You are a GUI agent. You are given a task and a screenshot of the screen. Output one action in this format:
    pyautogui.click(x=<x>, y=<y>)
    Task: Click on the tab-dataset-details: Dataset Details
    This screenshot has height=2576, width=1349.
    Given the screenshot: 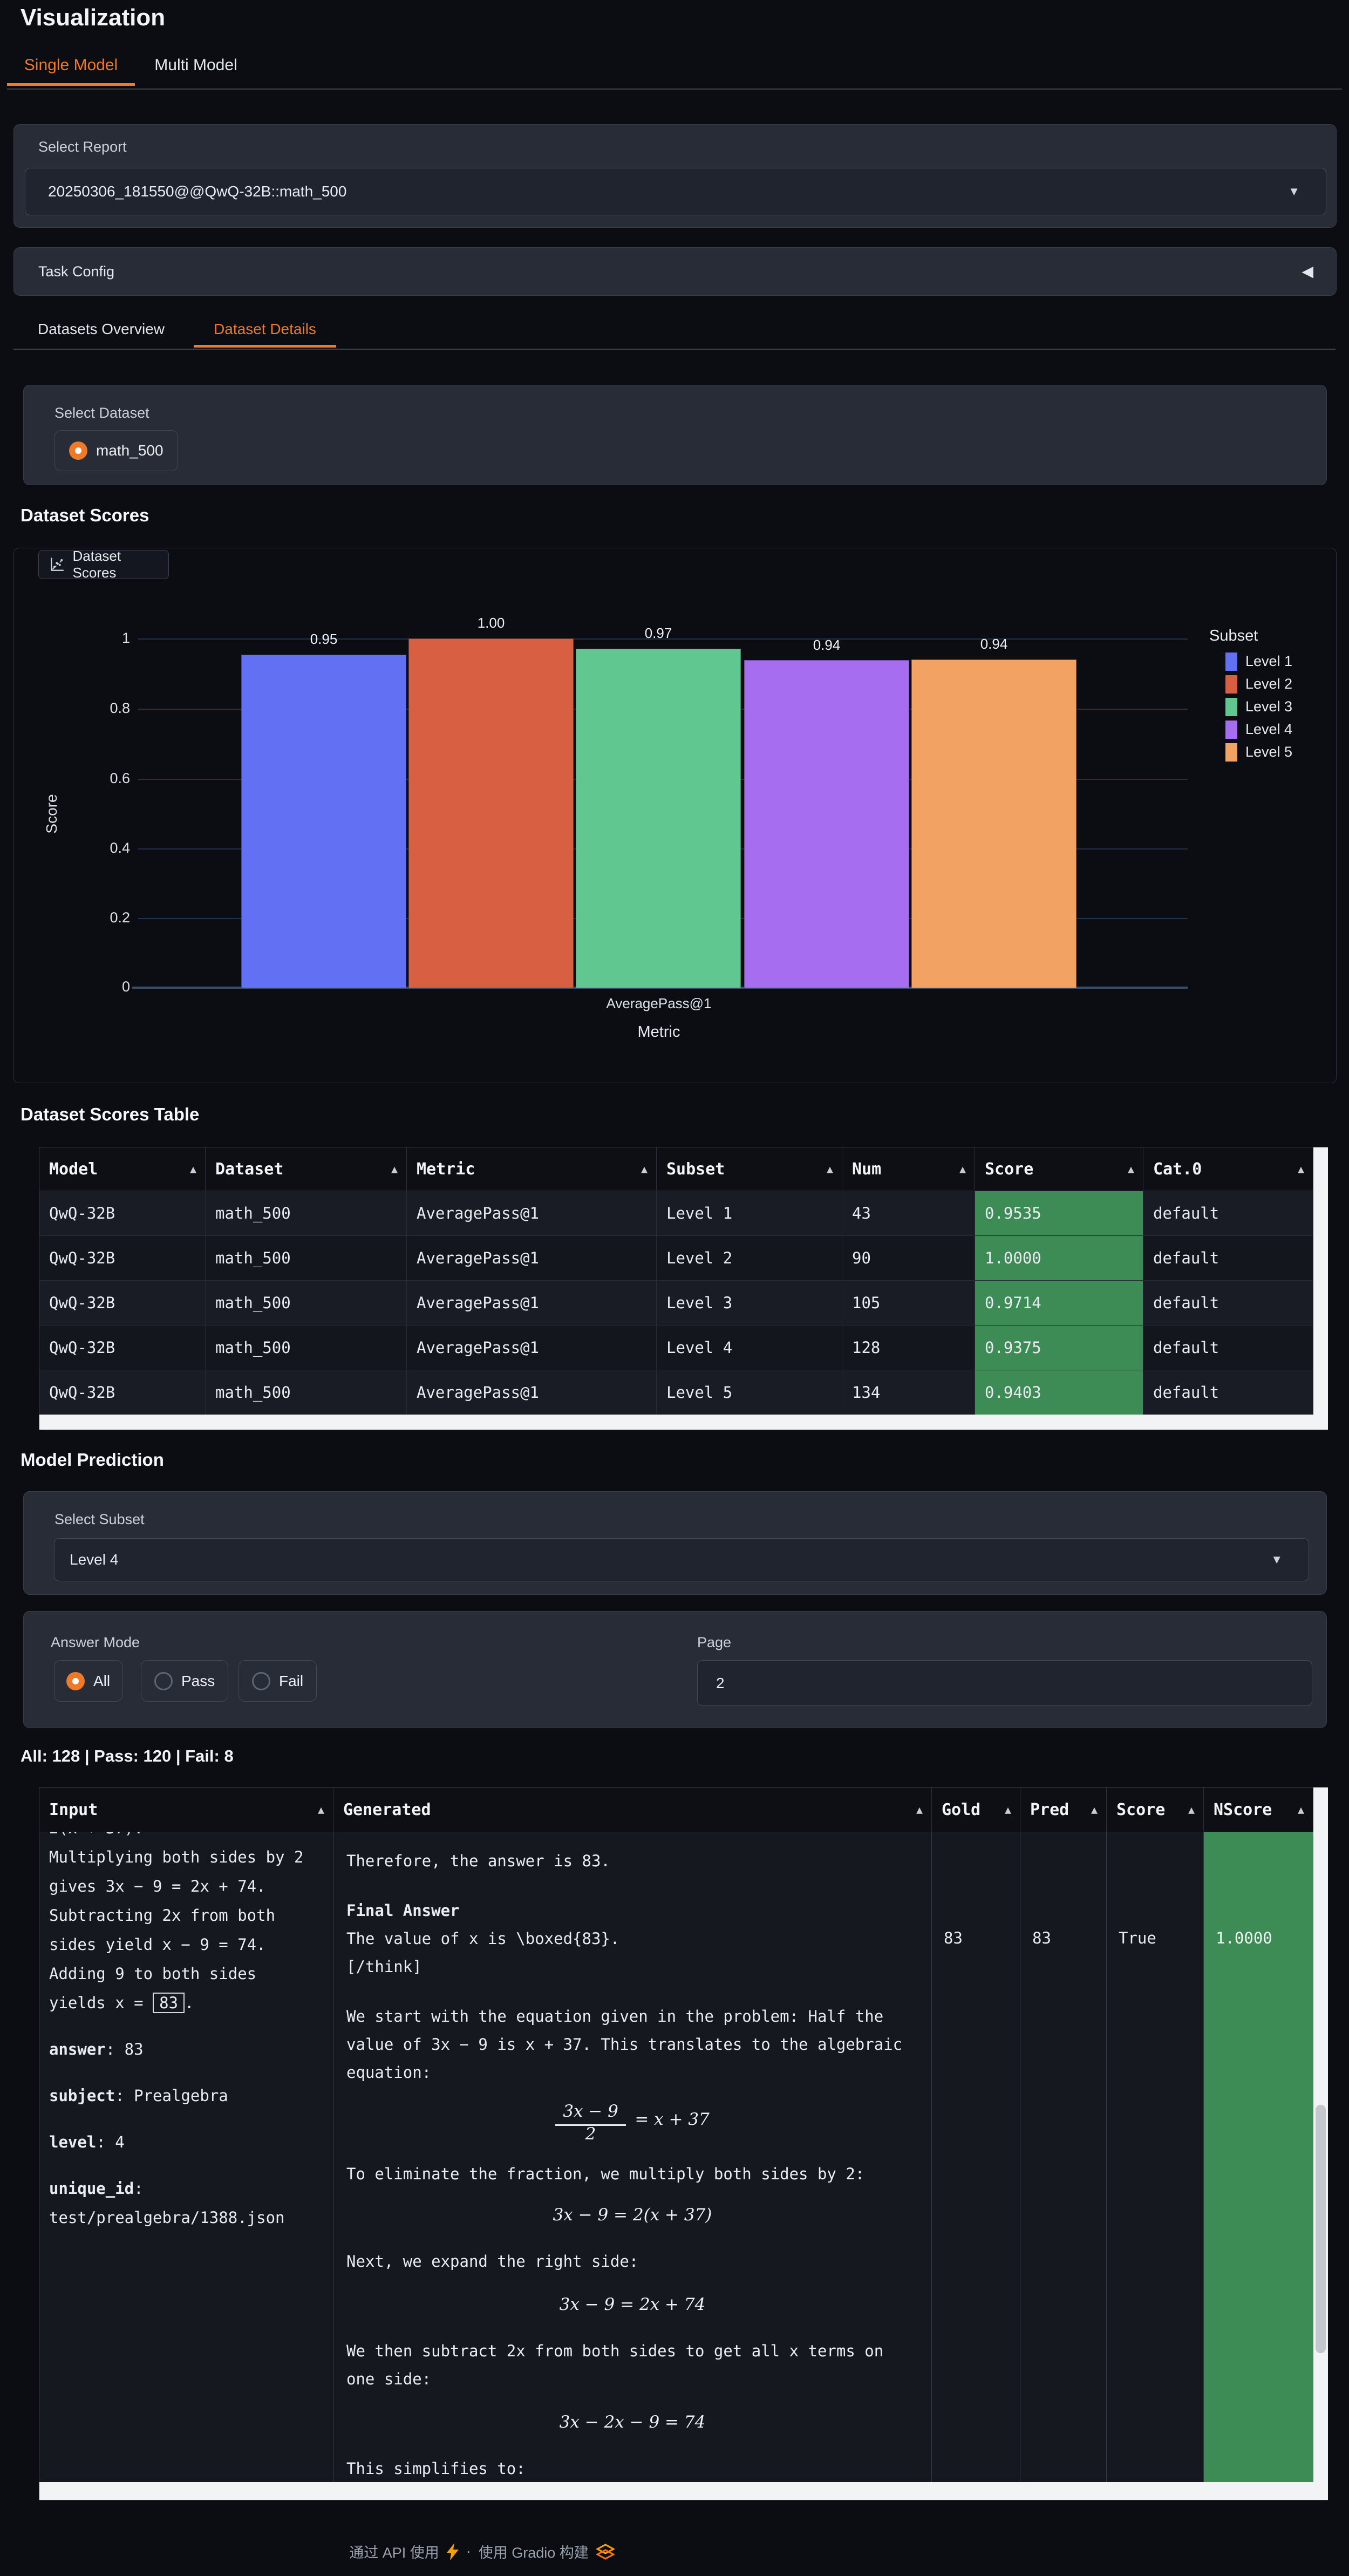 What is the action you would take?
    pyautogui.click(x=265, y=334)
    